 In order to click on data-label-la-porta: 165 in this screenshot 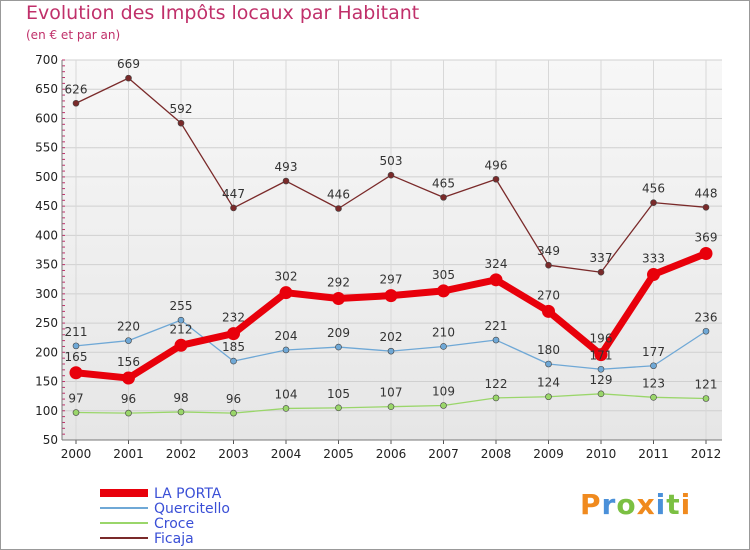, I will do `click(76, 357)`.